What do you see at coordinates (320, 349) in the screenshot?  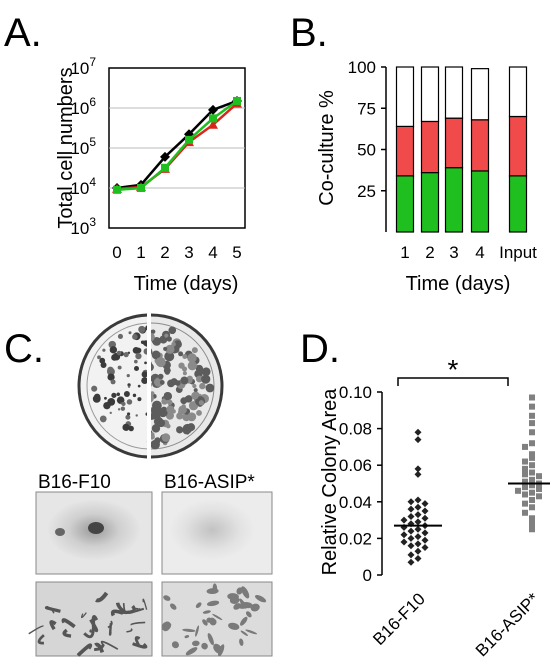 I see `panel-letter-d: D.` at bounding box center [320, 349].